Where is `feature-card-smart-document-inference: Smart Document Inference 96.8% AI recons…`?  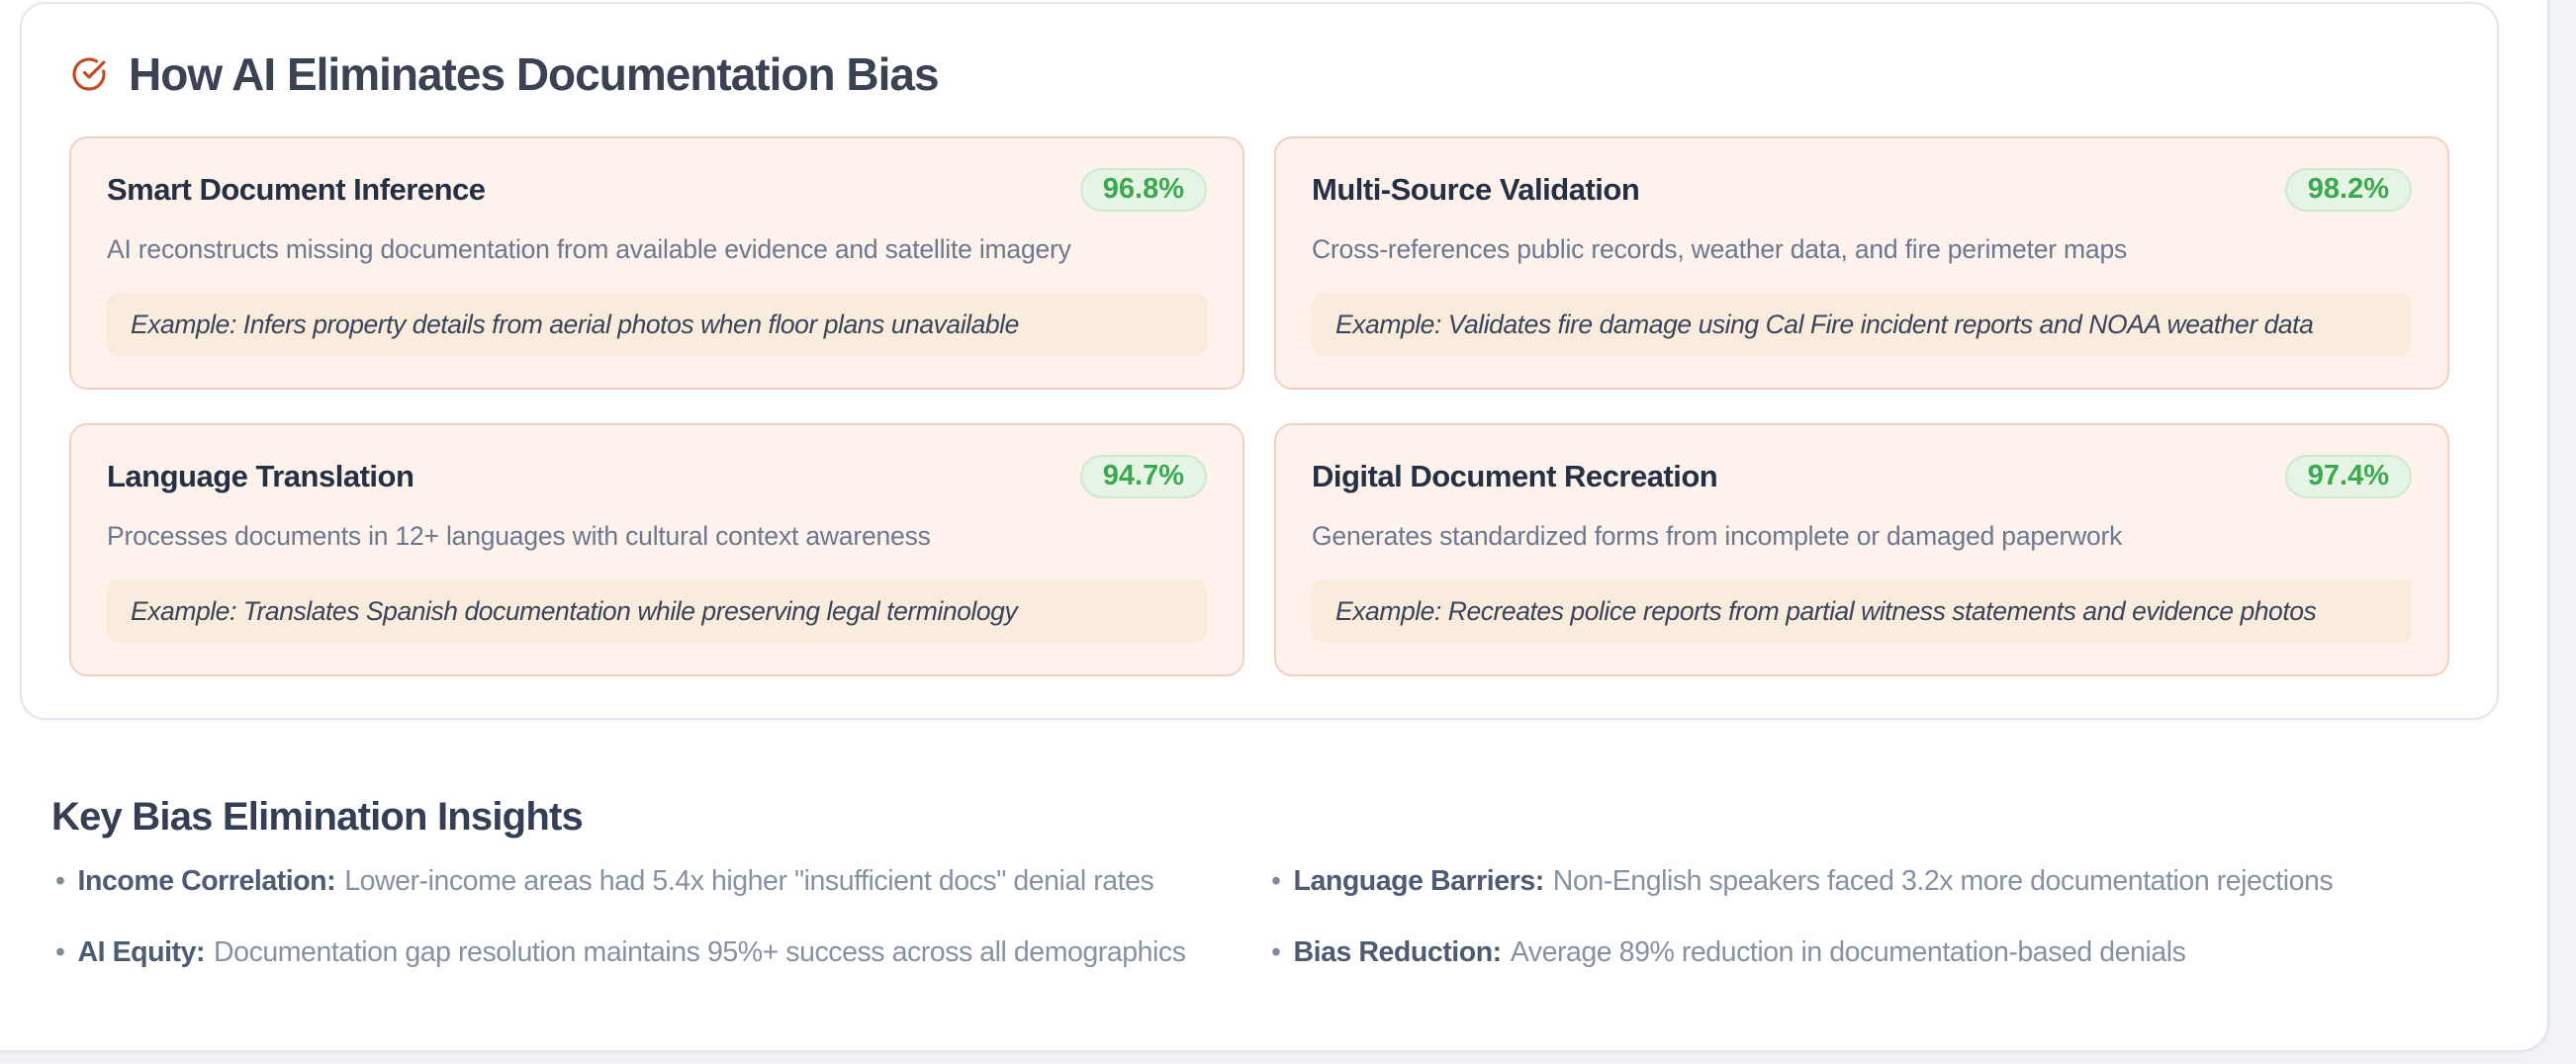
feature-card-smart-document-inference: Smart Document Inference 96.8% AI recons… is located at coordinates (656, 263).